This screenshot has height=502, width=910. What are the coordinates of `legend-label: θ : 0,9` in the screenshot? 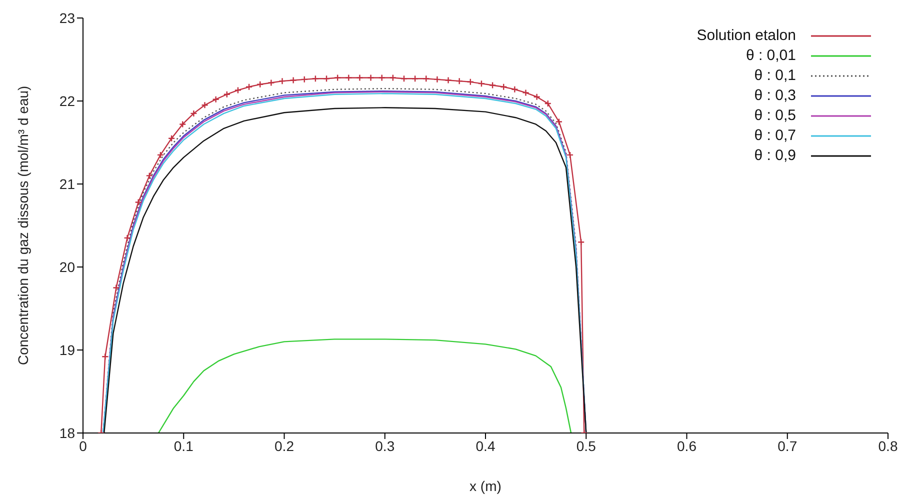 It's located at (775, 156).